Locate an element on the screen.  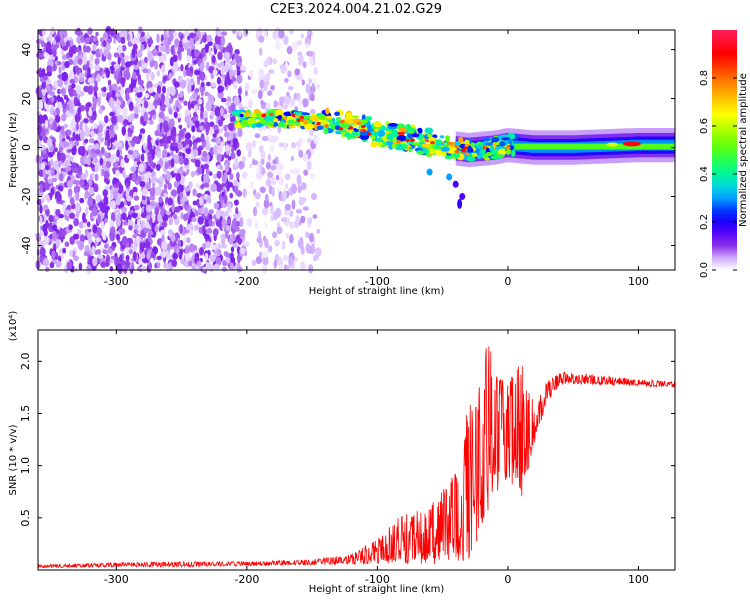
y-tick-label: 2.0 is located at coordinates (25, 362).